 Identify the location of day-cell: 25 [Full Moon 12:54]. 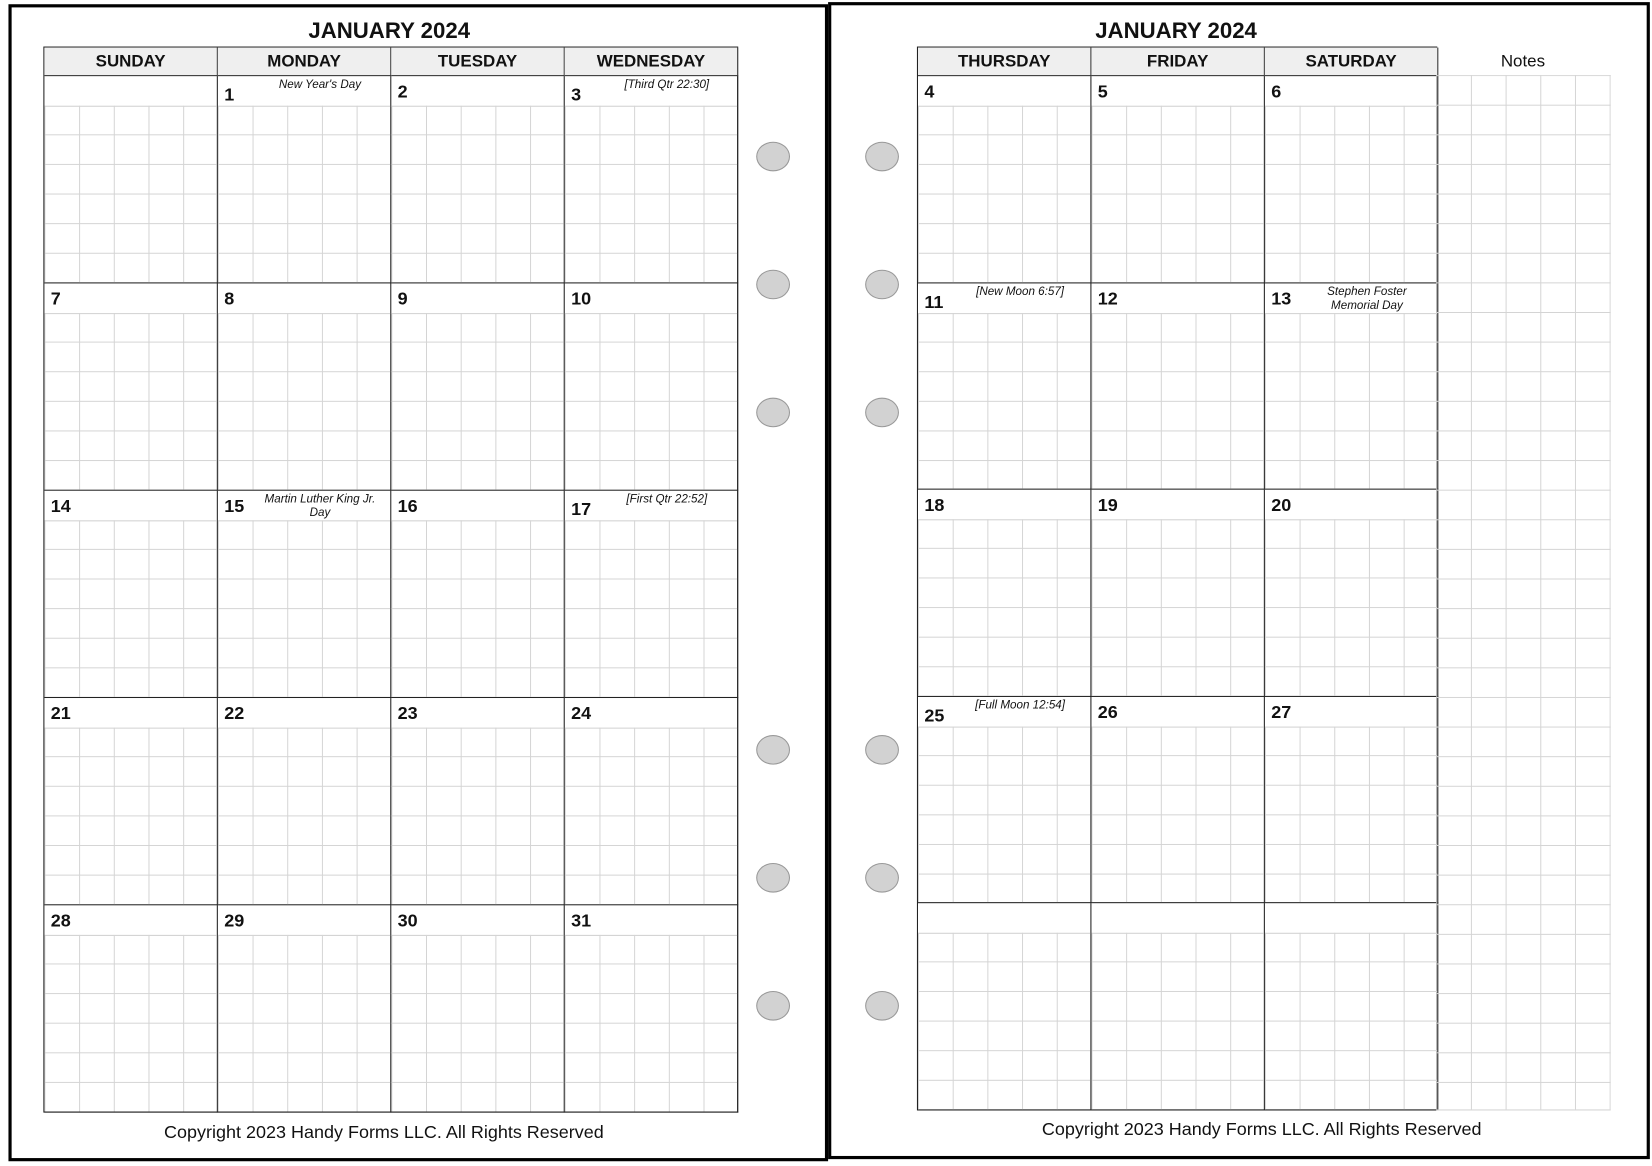
(1004, 800).